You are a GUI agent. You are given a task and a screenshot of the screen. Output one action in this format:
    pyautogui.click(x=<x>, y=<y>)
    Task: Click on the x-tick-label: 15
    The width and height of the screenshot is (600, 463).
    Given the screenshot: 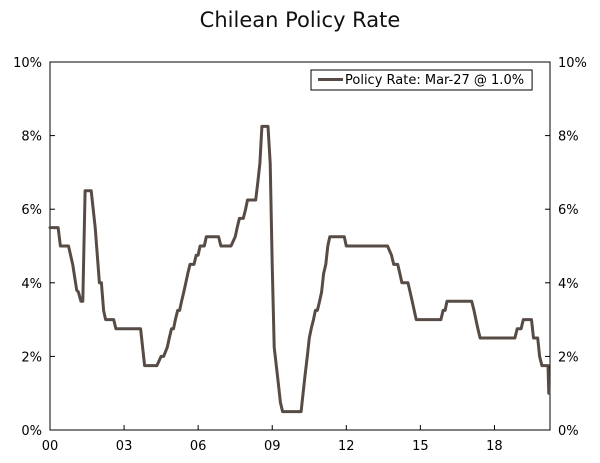 What is the action you would take?
    pyautogui.click(x=420, y=446)
    